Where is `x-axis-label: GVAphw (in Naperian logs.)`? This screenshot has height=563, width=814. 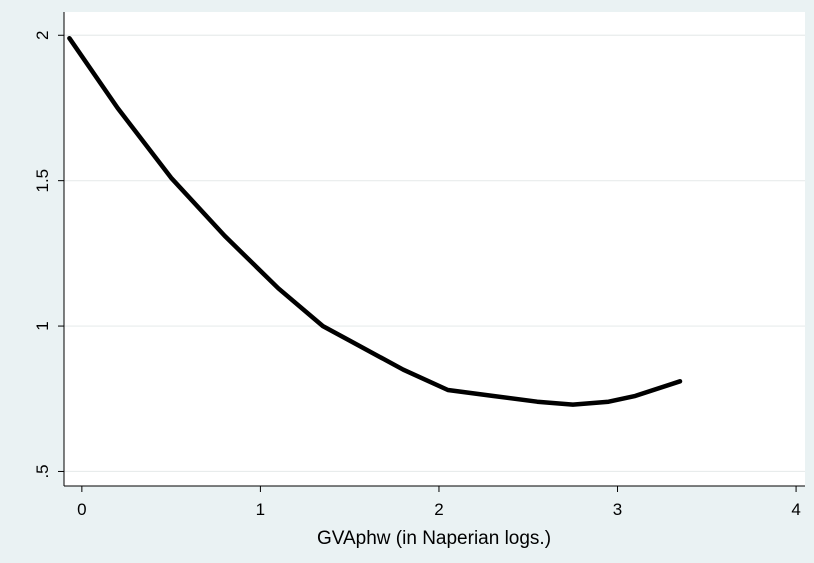
x-axis-label: GVAphw (in Naperian logs.) is located at coordinates (434, 538).